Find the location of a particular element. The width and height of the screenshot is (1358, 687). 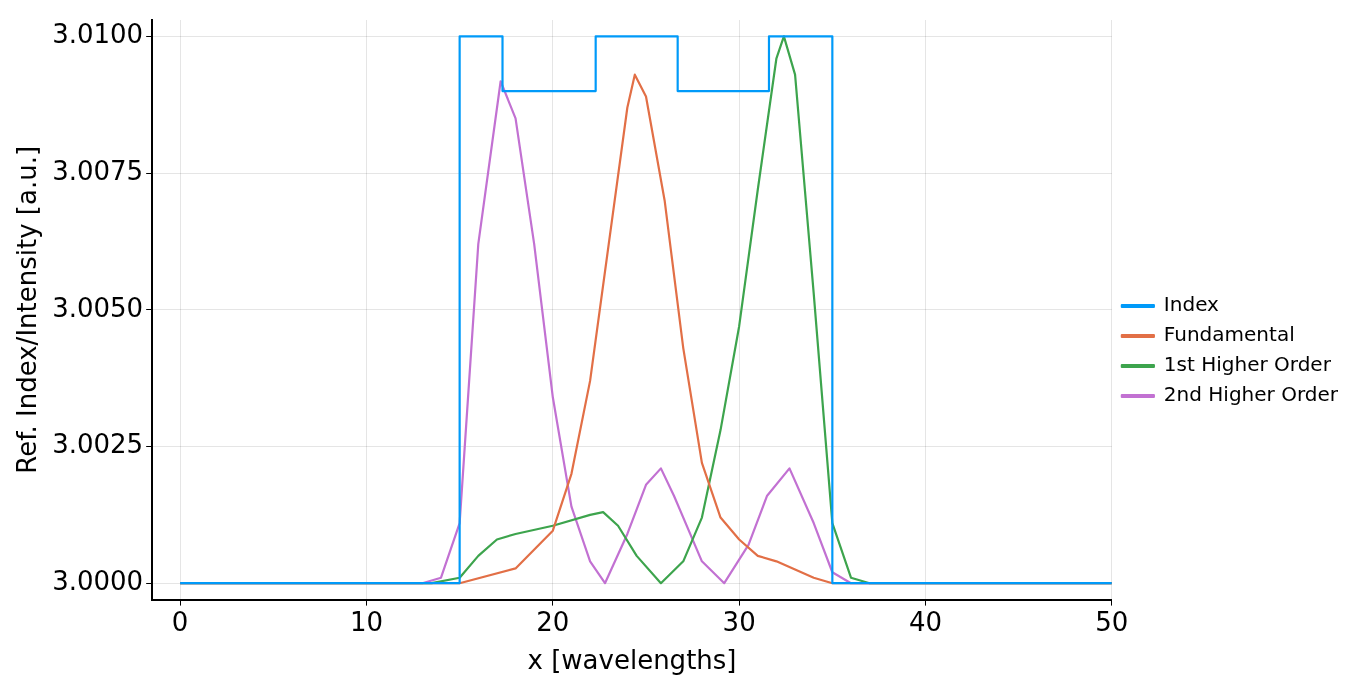

y-tick-label: 3.0050 is located at coordinates (98, 307).